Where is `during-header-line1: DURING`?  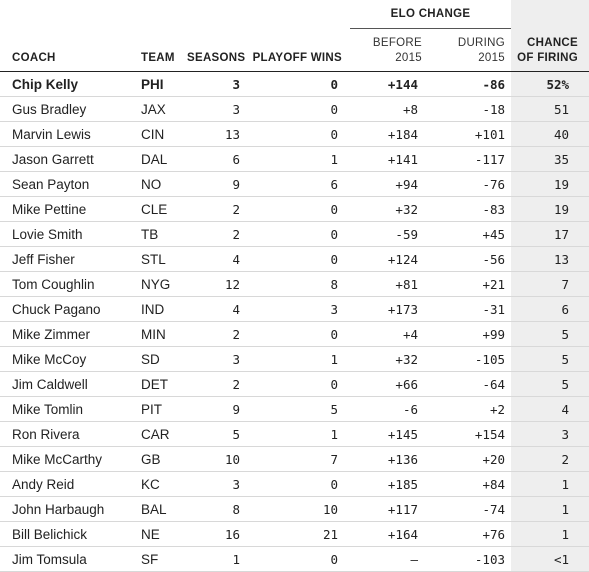
during-header-line1: DURING is located at coordinates (481, 43).